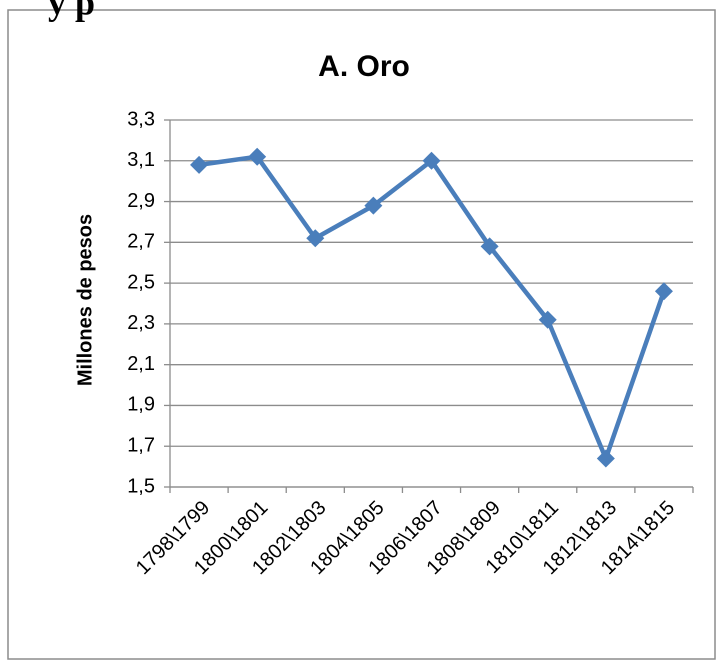  What do you see at coordinates (141, 364) in the screenshot?
I see `y-tick-label: 2,1` at bounding box center [141, 364].